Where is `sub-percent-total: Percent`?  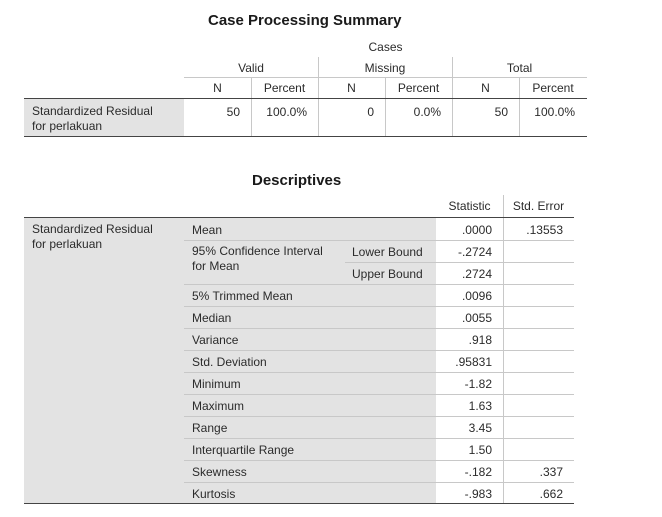
sub-percent-total: Percent is located at coordinates (553, 88).